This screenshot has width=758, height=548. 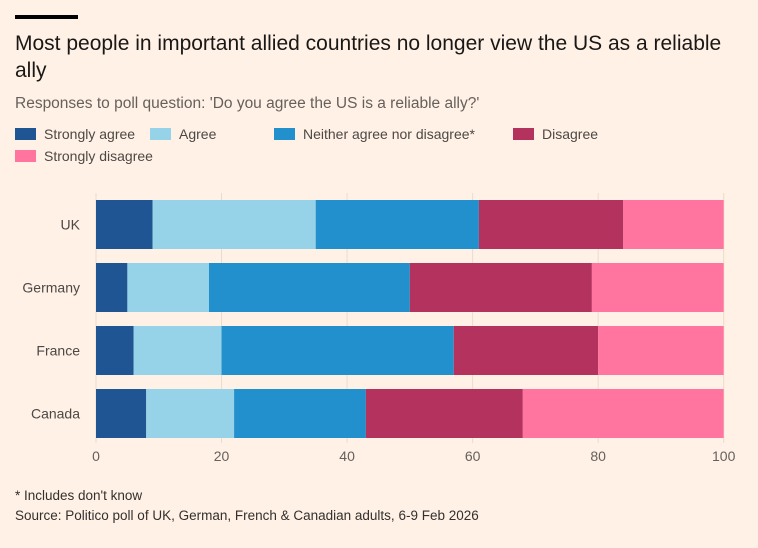 I want to click on y-category-label: Germany, so click(x=51, y=288).